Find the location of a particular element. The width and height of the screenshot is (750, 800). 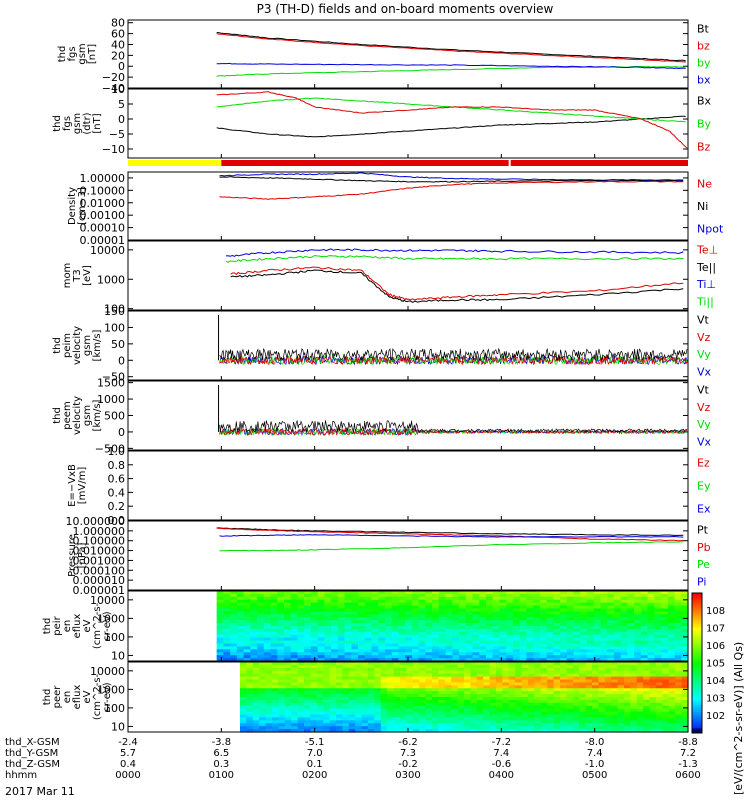

colorbar-tick-label: 108 is located at coordinates (715, 611).